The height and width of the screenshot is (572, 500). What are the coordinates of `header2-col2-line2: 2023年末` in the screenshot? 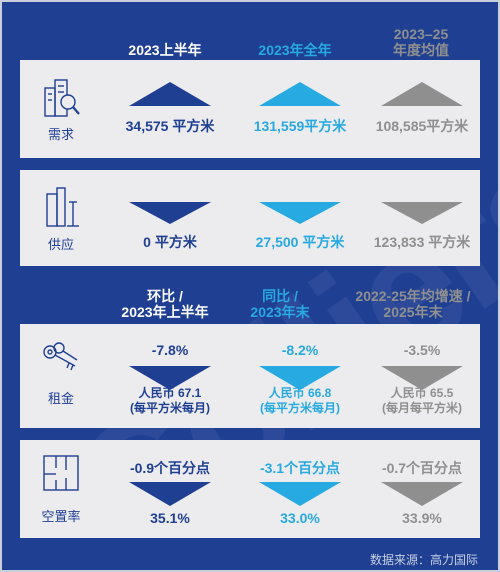 It's located at (280, 312).